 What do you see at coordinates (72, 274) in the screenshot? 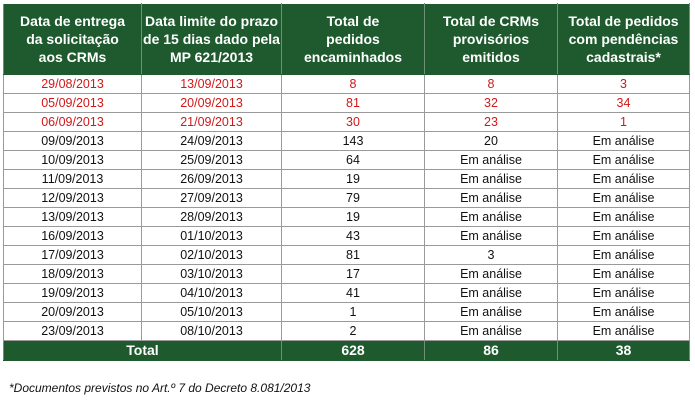
I see `delivery-date-cell: 18/09/2013` at bounding box center [72, 274].